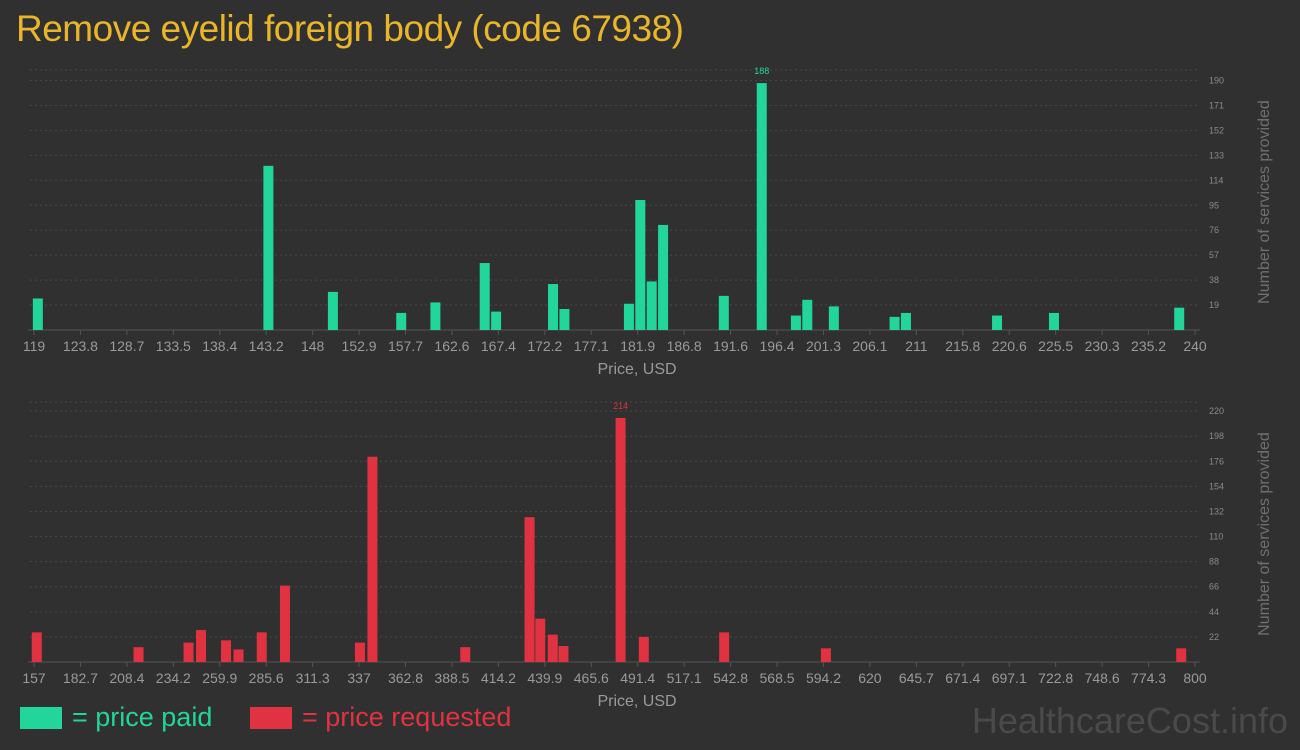 This screenshot has width=1300, height=750. I want to click on requested-x-tick-label: 645.7, so click(916, 678).